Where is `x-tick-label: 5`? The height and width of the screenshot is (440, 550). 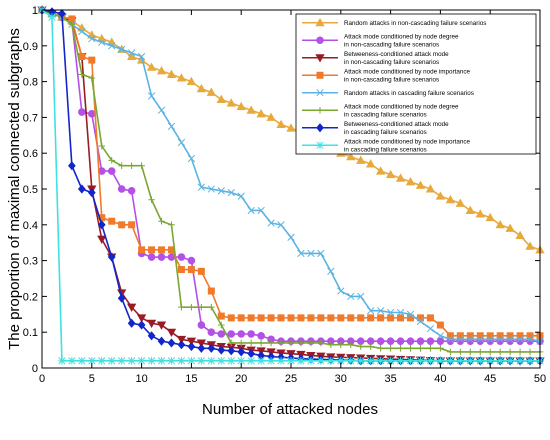
x-tick-label: 5 is located at coordinates (92, 379).